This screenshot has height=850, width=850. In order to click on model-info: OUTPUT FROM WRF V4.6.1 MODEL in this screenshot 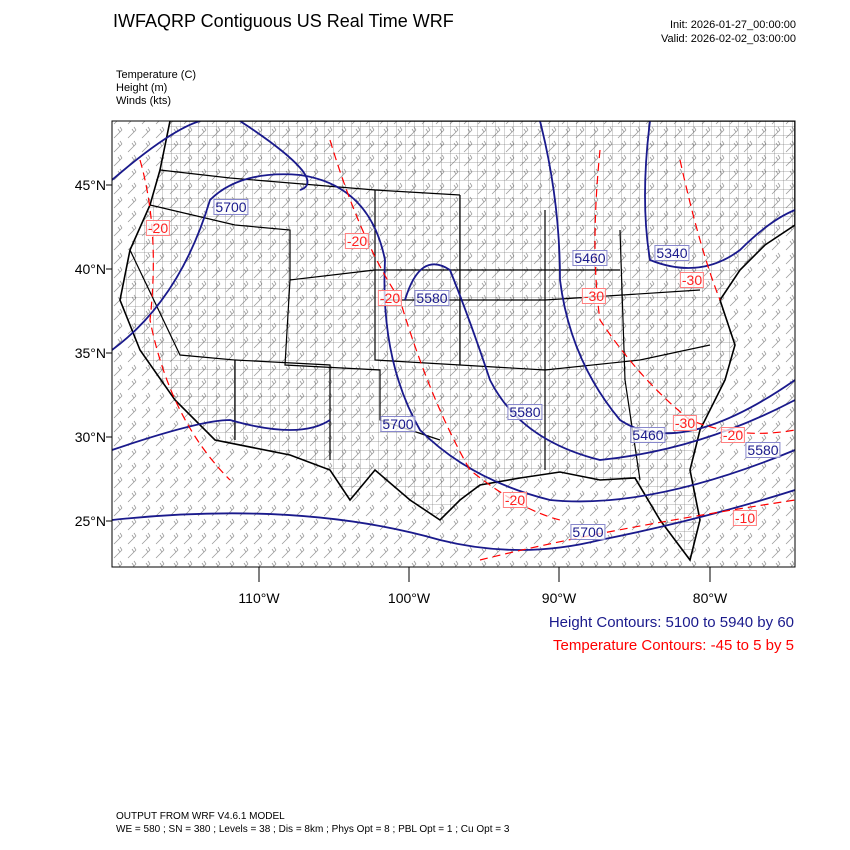, I will do `click(200, 816)`.